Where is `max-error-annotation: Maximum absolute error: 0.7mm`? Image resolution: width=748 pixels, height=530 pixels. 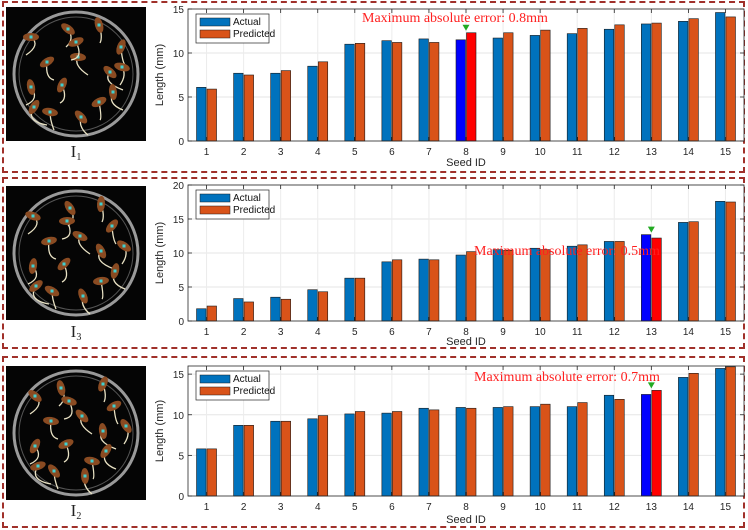 max-error-annotation: Maximum absolute error: 0.7mm is located at coordinates (567, 377).